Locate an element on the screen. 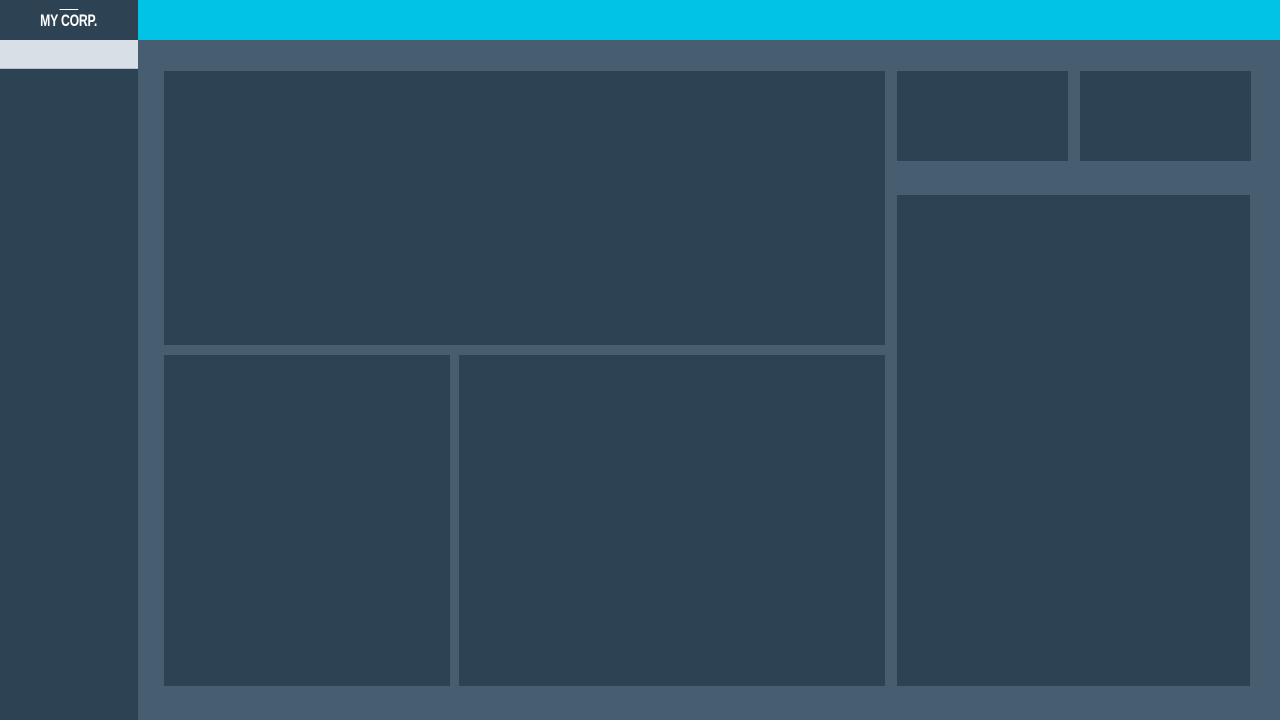 The image size is (1280, 720). dashboard-panel-bottom-left is located at coordinates (307, 520).